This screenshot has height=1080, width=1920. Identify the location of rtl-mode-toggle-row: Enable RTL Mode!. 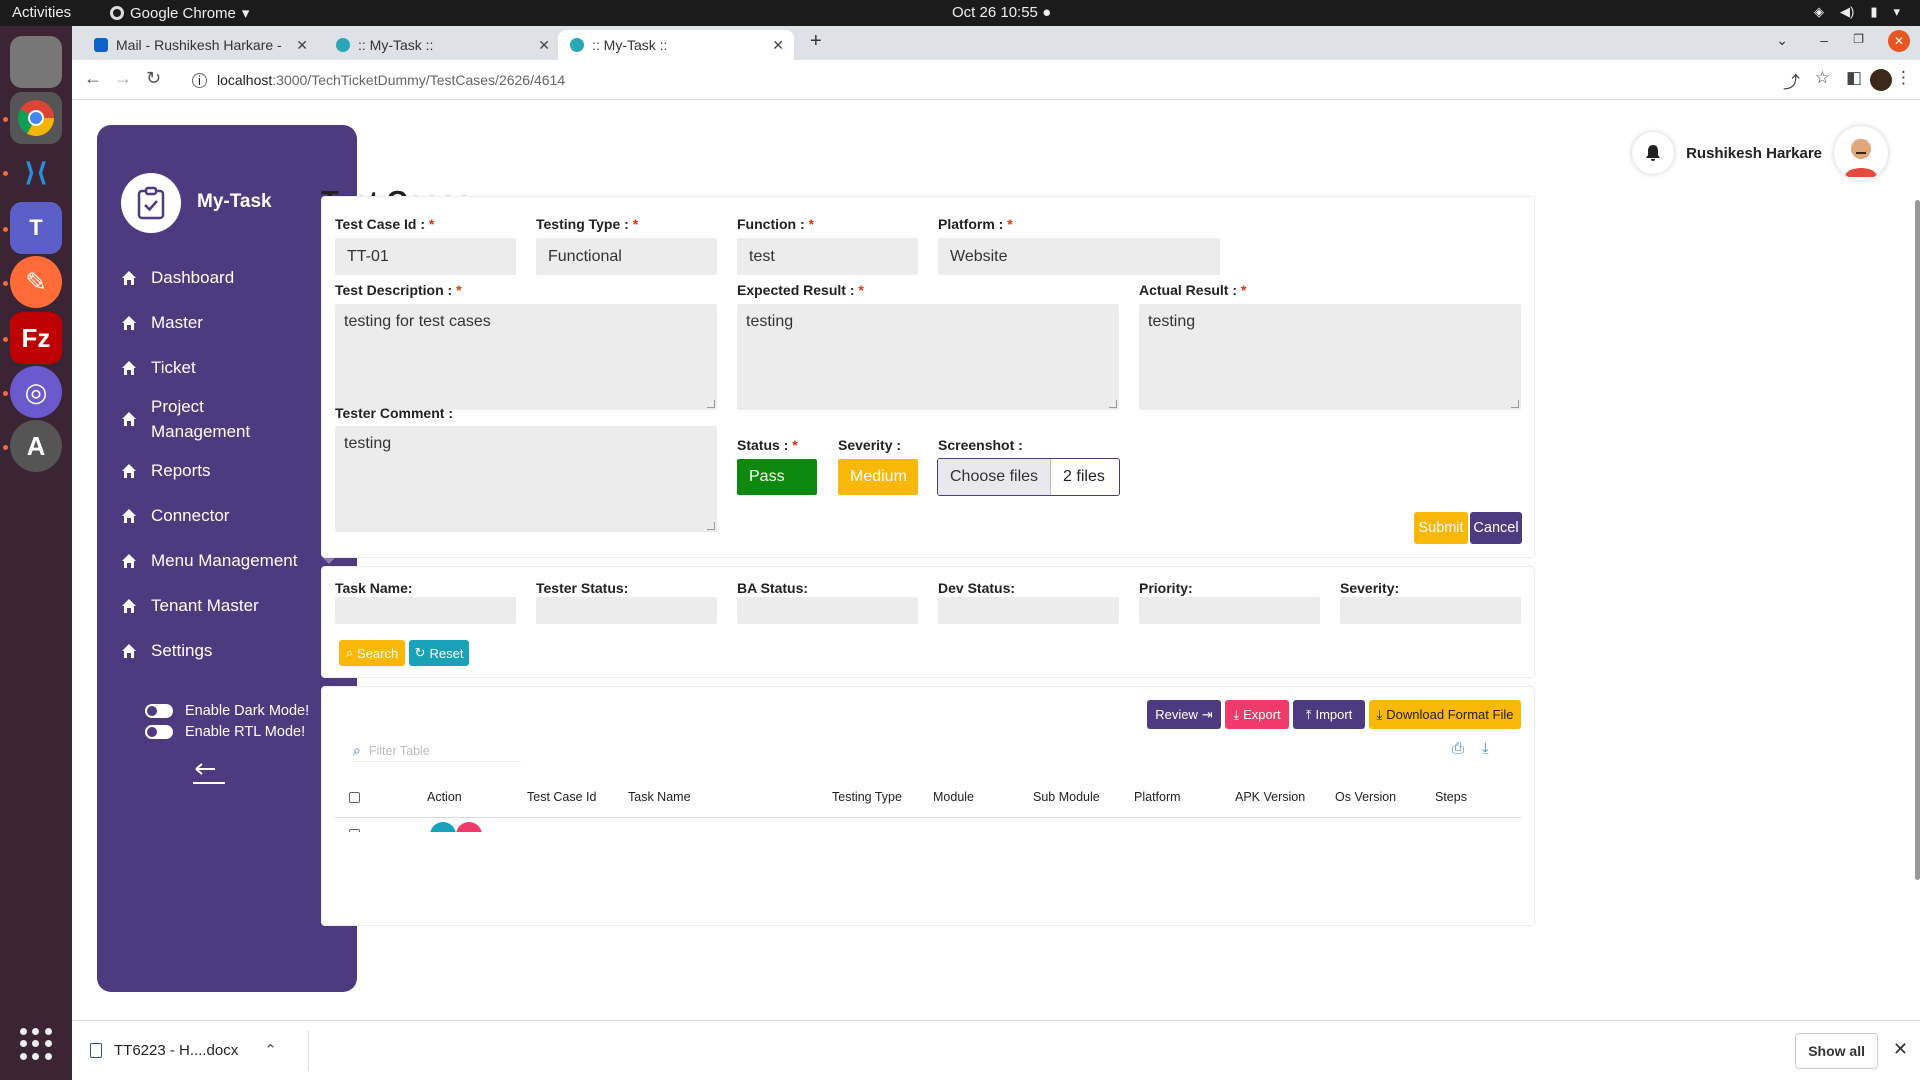
(225, 732).